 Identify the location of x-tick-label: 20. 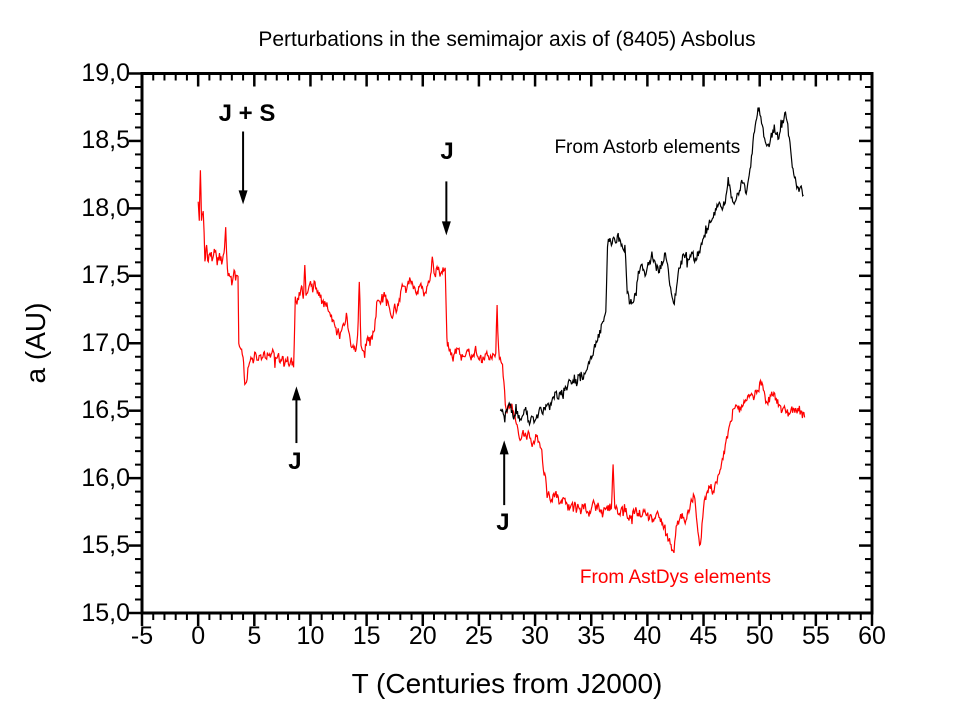
(422, 636).